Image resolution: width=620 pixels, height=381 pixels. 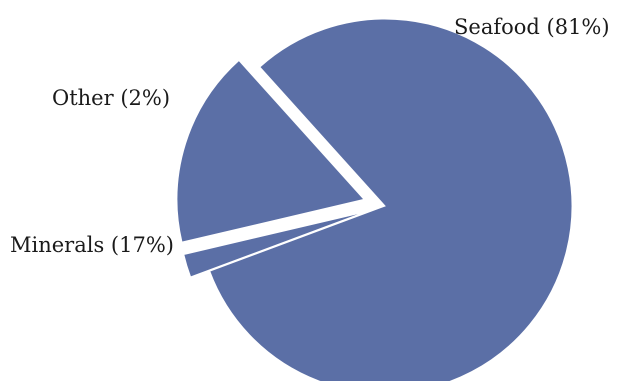 I want to click on slice-label-other: Other (2%), so click(x=111, y=98).